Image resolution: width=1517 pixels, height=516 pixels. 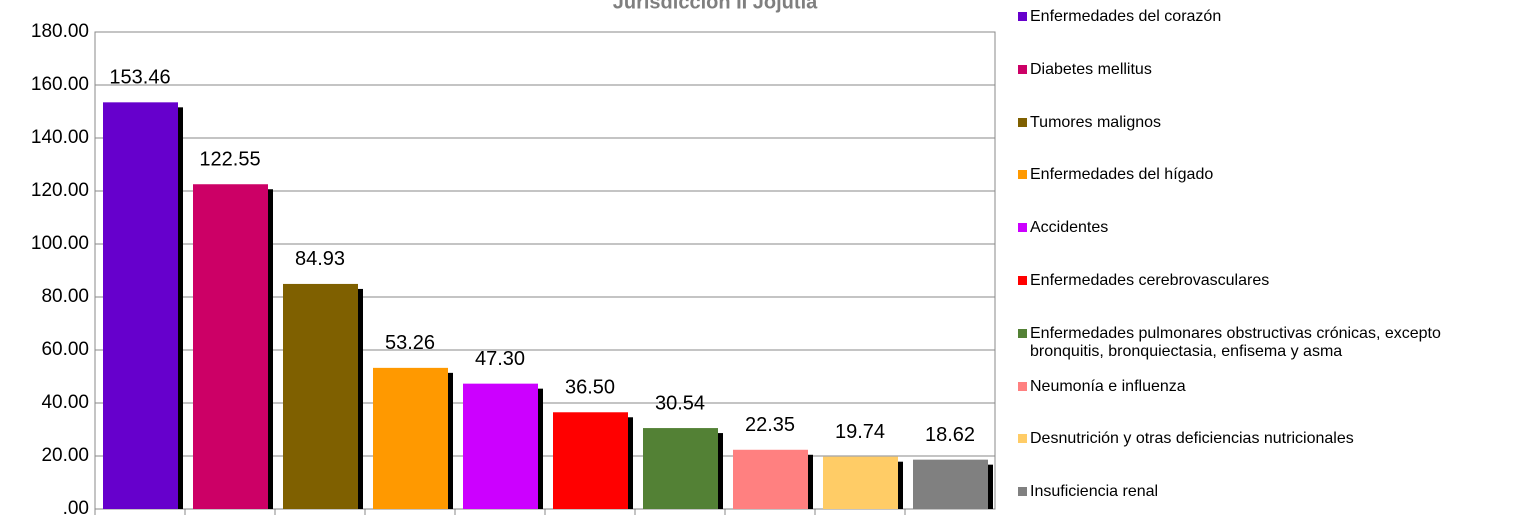 I want to click on value-label: 30.54, so click(x=680, y=403).